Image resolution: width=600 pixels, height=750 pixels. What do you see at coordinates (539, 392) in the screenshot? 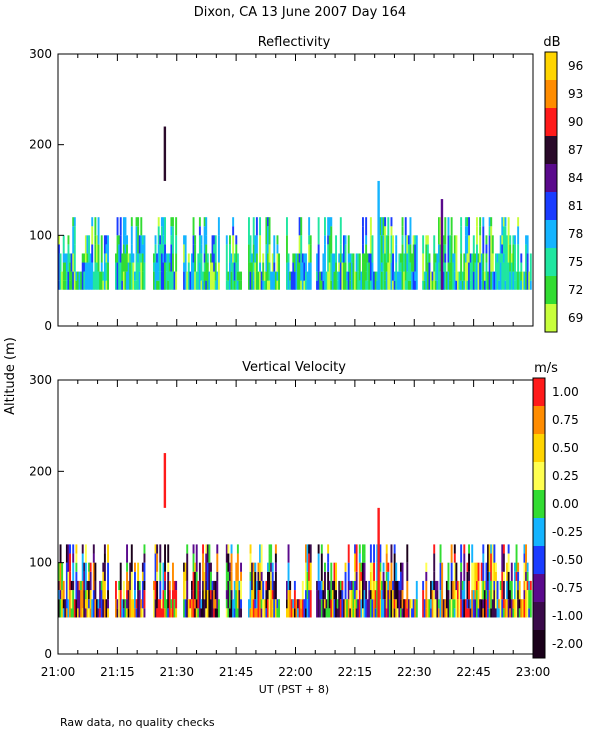
I see `colorbar-swatch` at bounding box center [539, 392].